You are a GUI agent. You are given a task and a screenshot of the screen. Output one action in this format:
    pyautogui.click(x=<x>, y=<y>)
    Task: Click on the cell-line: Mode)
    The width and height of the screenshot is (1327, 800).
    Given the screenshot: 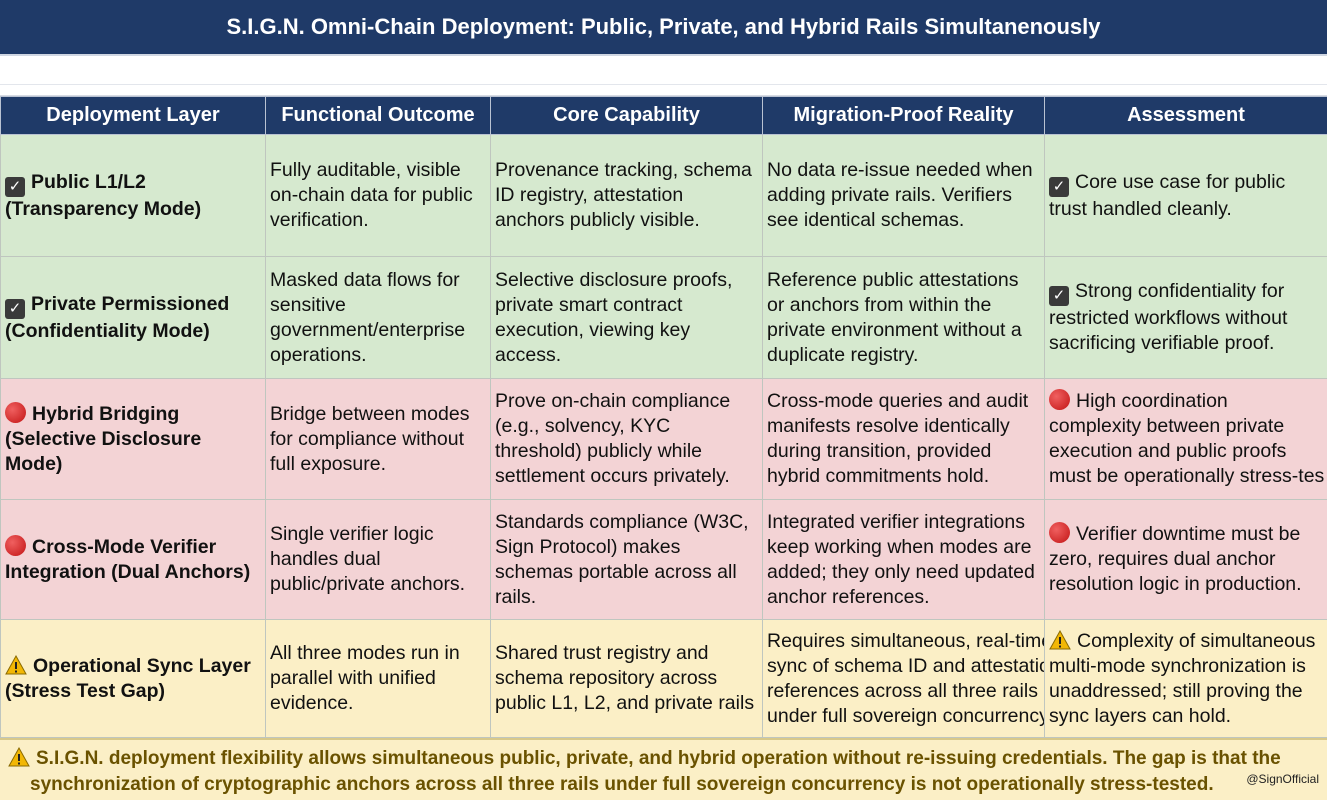 What is the action you would take?
    pyautogui.click(x=133, y=464)
    